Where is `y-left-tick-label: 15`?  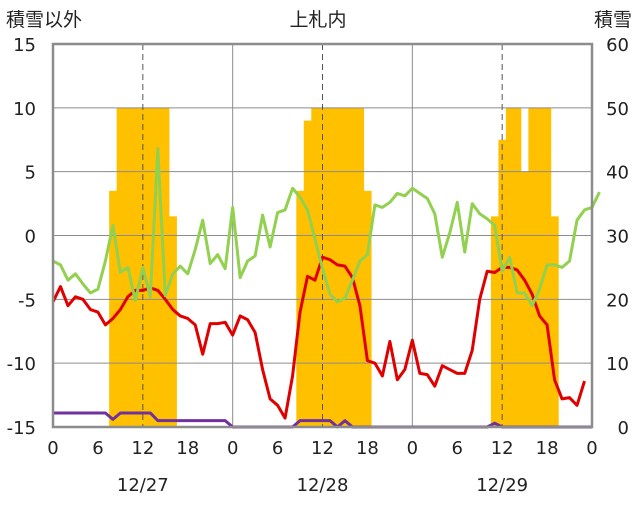
y-left-tick-label: 15 is located at coordinates (24, 45).